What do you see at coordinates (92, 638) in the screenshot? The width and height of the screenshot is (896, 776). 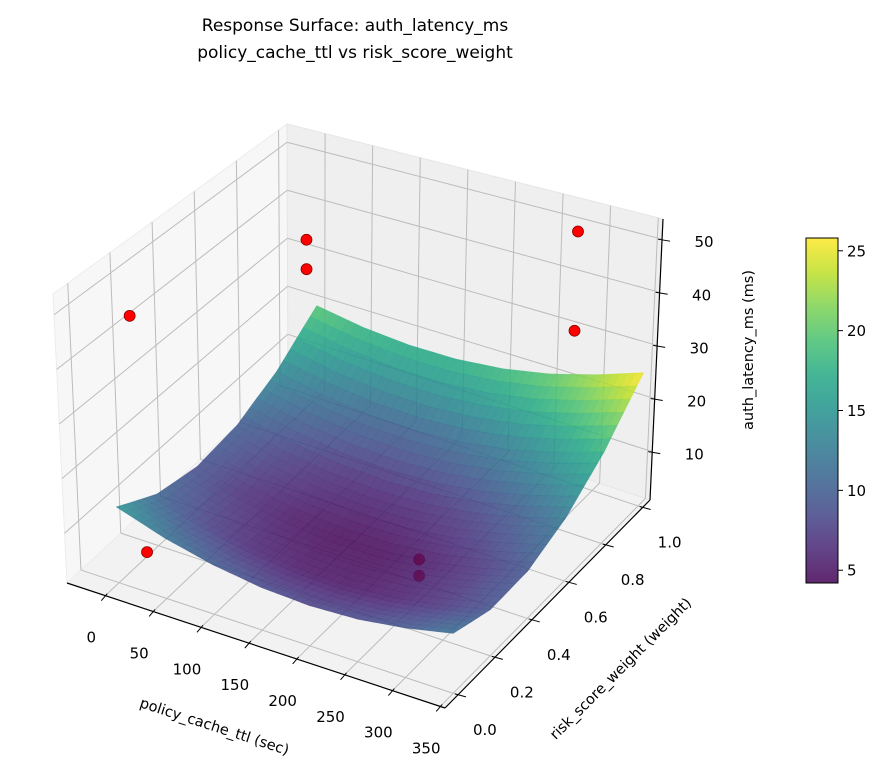 I see `x-tick-label: 0` at bounding box center [92, 638].